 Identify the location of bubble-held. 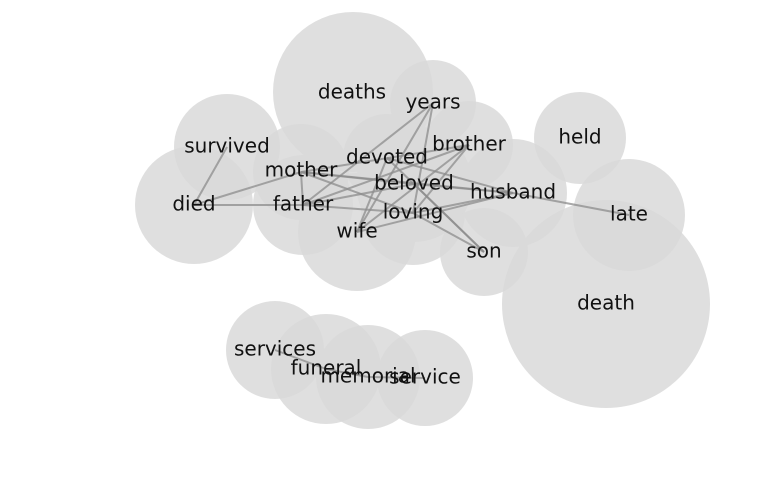
(580, 138).